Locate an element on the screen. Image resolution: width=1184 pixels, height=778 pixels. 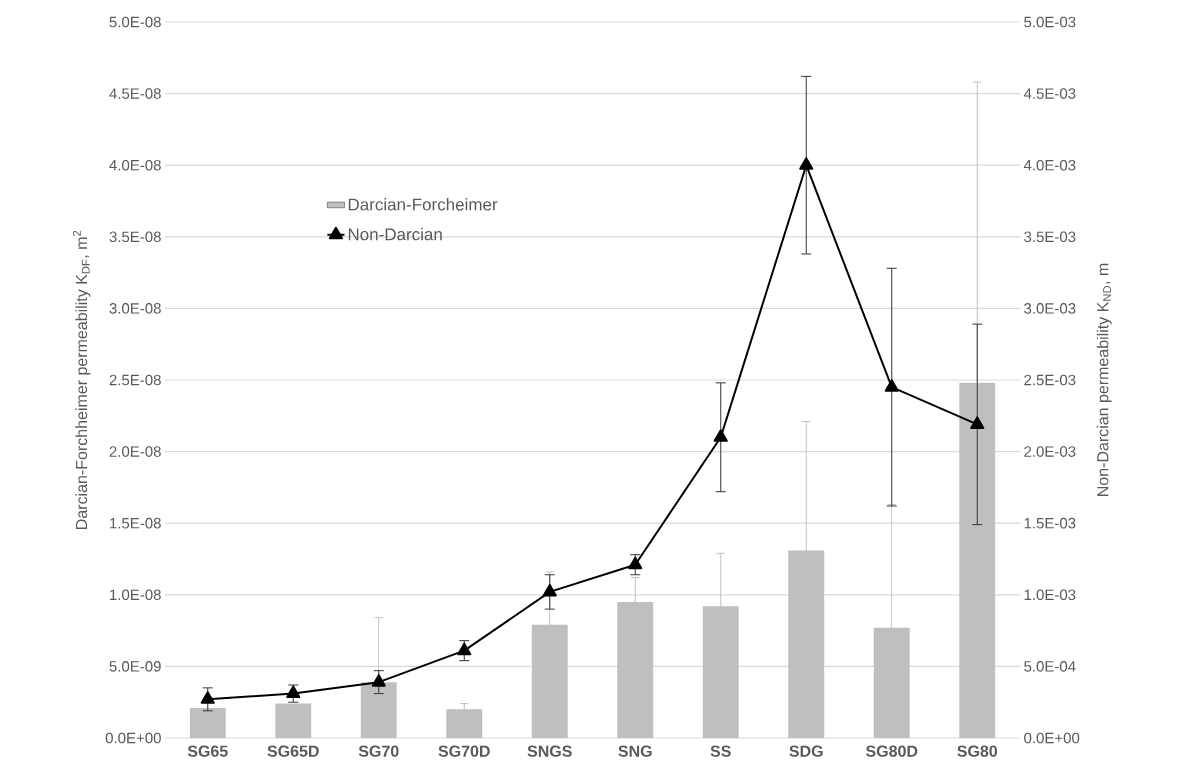
y2-tick-label: 4.5E-03 is located at coordinates (1049, 93).